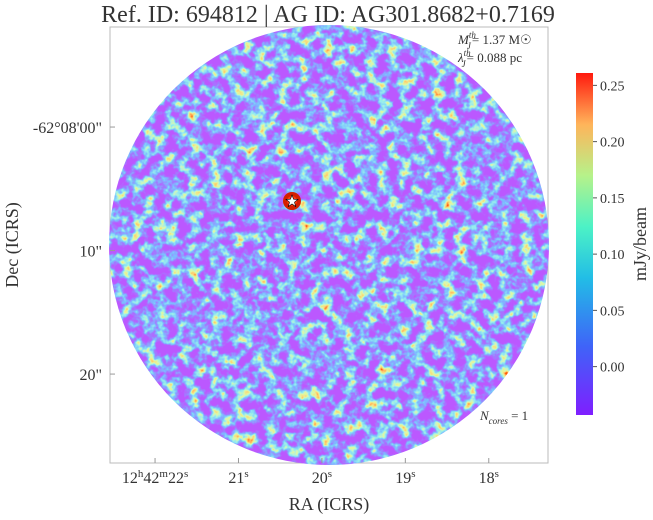 The width and height of the screenshot is (653, 520). I want to click on annotation: Mth J= 1.37 M☉, so click(494, 40).